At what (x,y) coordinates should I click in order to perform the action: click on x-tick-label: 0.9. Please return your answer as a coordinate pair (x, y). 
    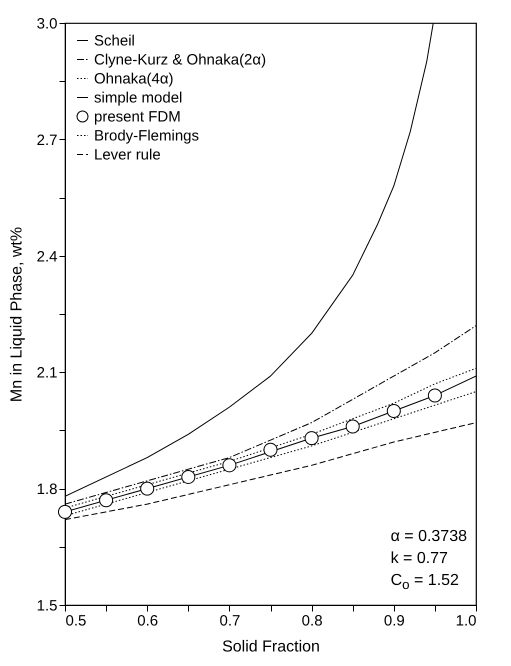
    Looking at the image, I should click on (394, 621).